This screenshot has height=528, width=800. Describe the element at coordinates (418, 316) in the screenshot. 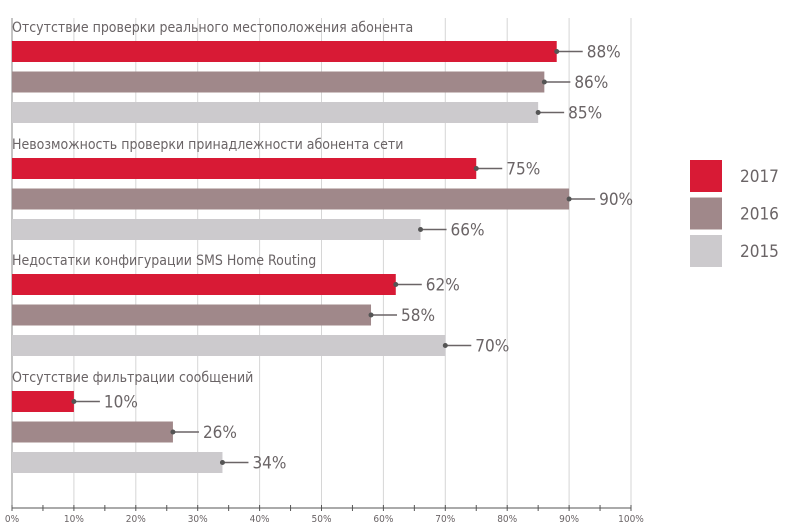

I see `value-label: 58%` at that location.